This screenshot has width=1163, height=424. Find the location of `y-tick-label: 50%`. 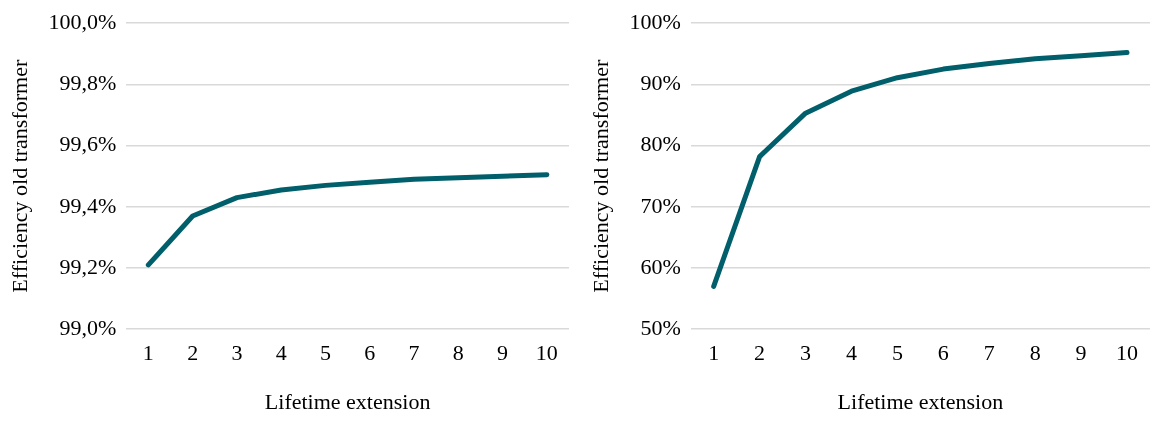

y-tick-label: 50% is located at coordinates (660, 327).